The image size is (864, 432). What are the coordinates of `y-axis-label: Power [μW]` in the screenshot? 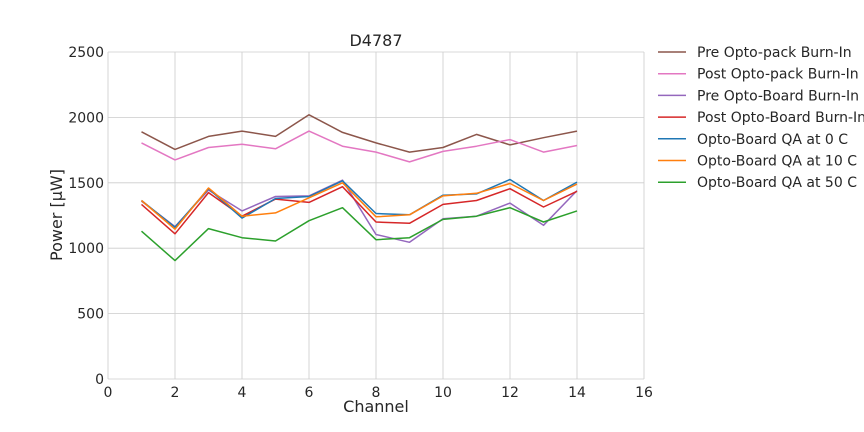 It's located at (56, 215).